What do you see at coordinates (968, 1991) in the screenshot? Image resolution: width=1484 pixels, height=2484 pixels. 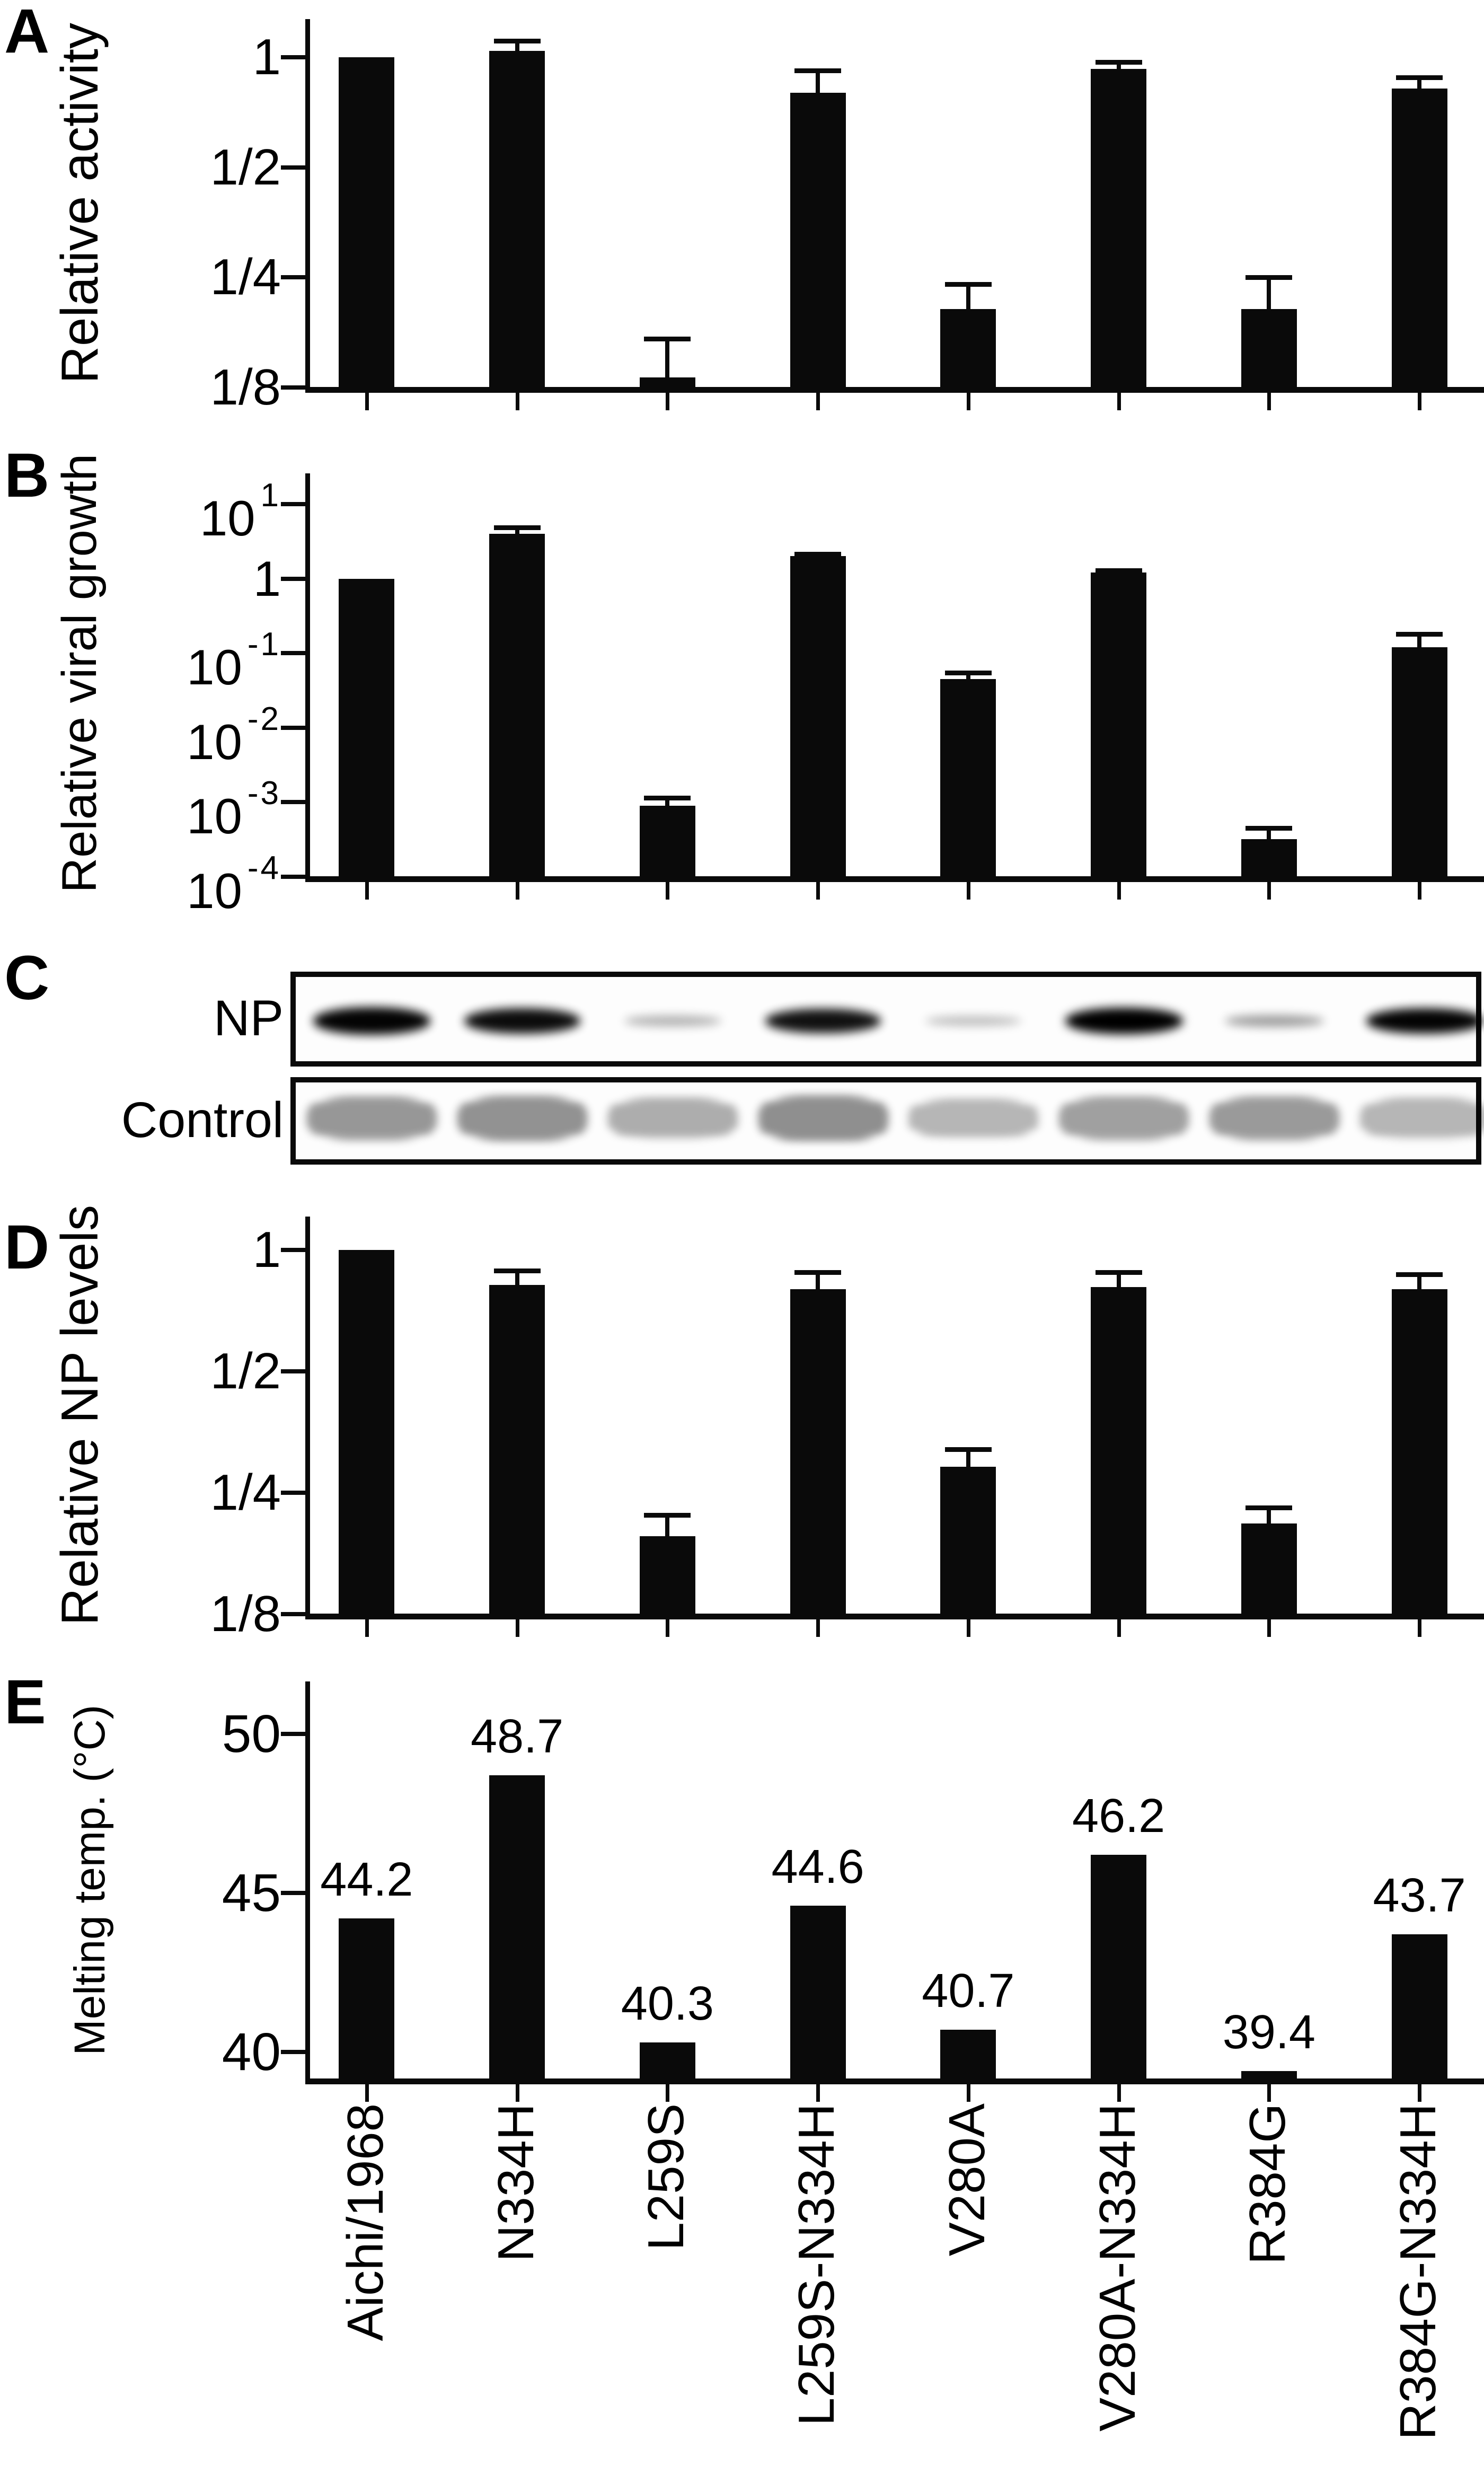 I see `bar-value-label-V280A: 40.7` at bounding box center [968, 1991].